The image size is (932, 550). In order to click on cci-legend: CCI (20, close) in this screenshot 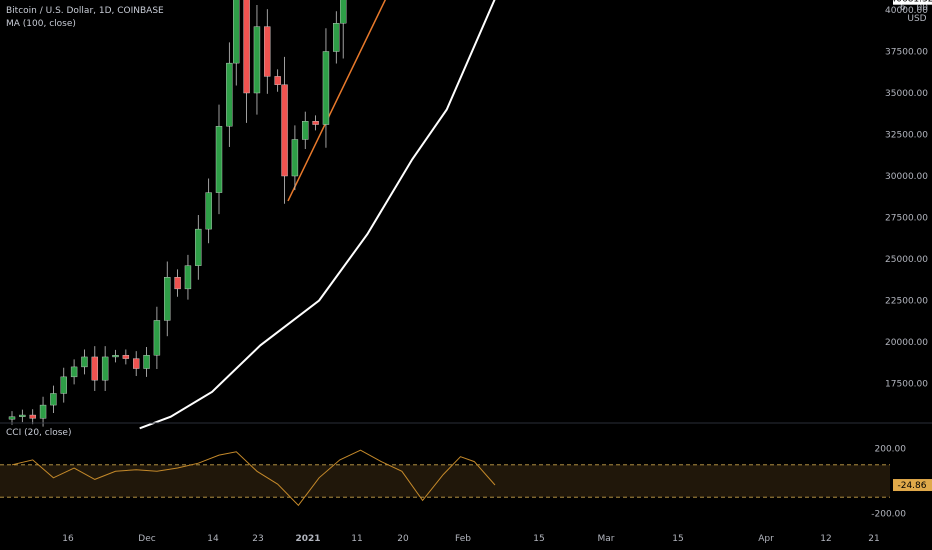, I will do `click(39, 433)`.